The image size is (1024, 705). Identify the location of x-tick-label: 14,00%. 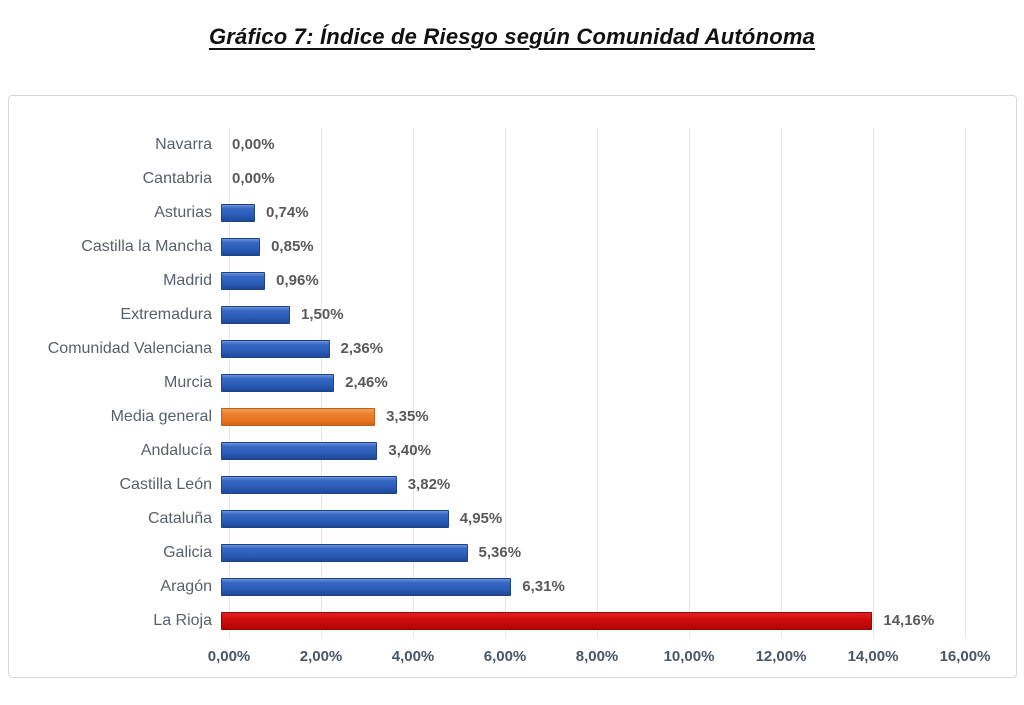
(873, 656).